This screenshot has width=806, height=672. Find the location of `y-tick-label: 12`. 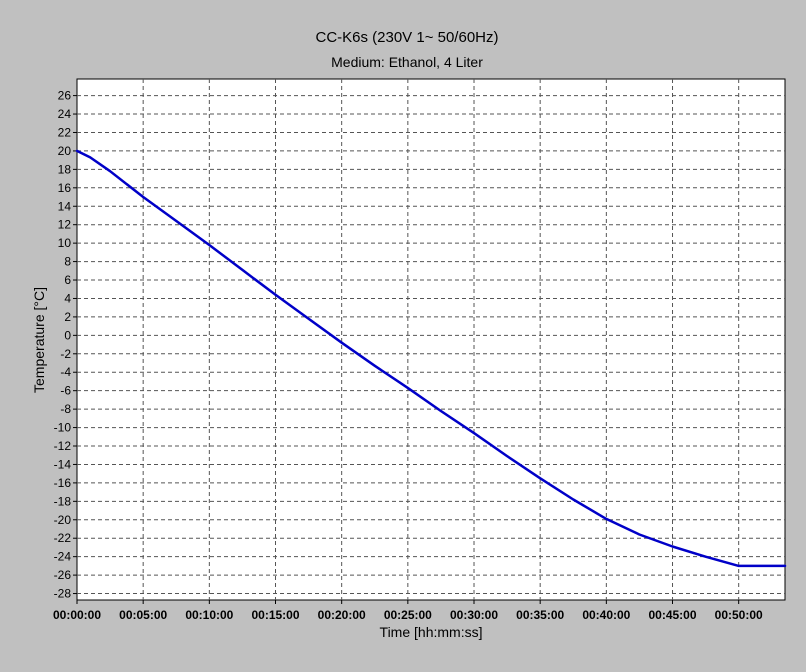

y-tick-label: 12 is located at coordinates (65, 225).